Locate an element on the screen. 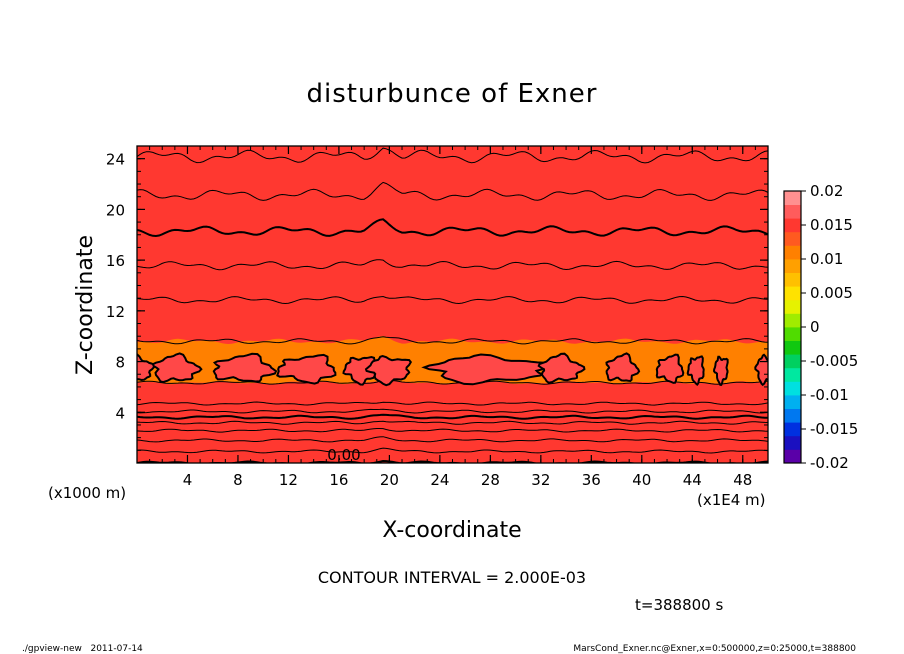 Image resolution: width=904 pixels, height=654 pixels. max-contour-cells is located at coordinates (452, 369).